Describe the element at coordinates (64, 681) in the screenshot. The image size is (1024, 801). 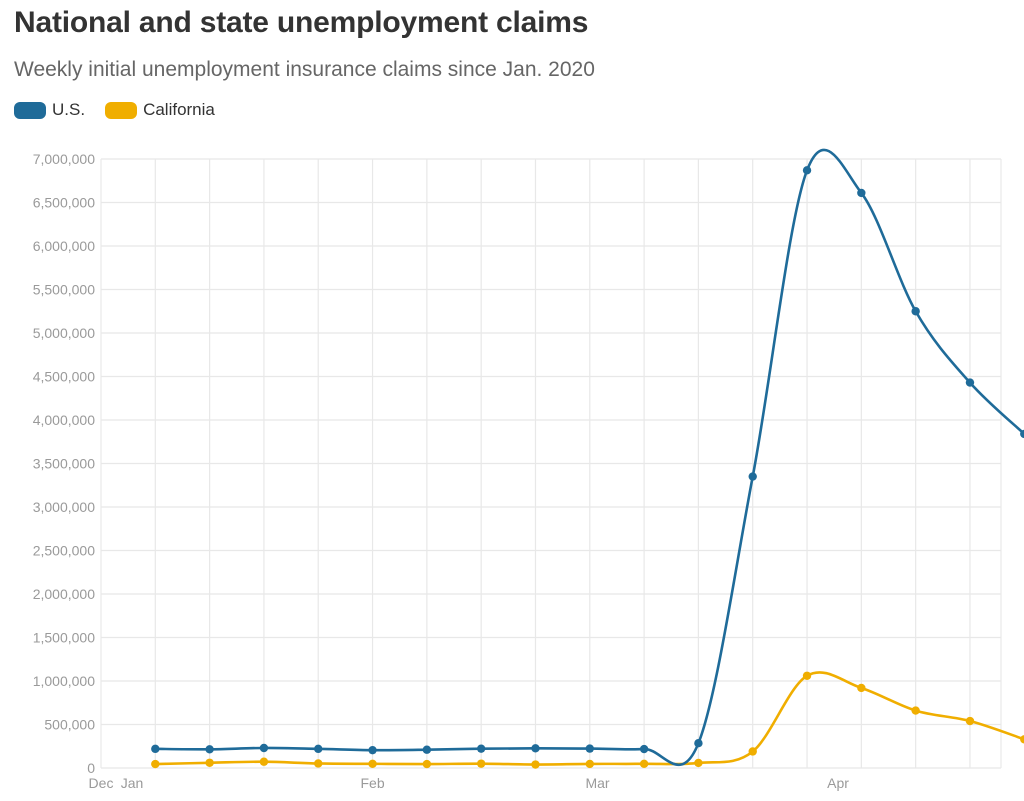
I see `y-tick-label: 1,000,000` at that location.